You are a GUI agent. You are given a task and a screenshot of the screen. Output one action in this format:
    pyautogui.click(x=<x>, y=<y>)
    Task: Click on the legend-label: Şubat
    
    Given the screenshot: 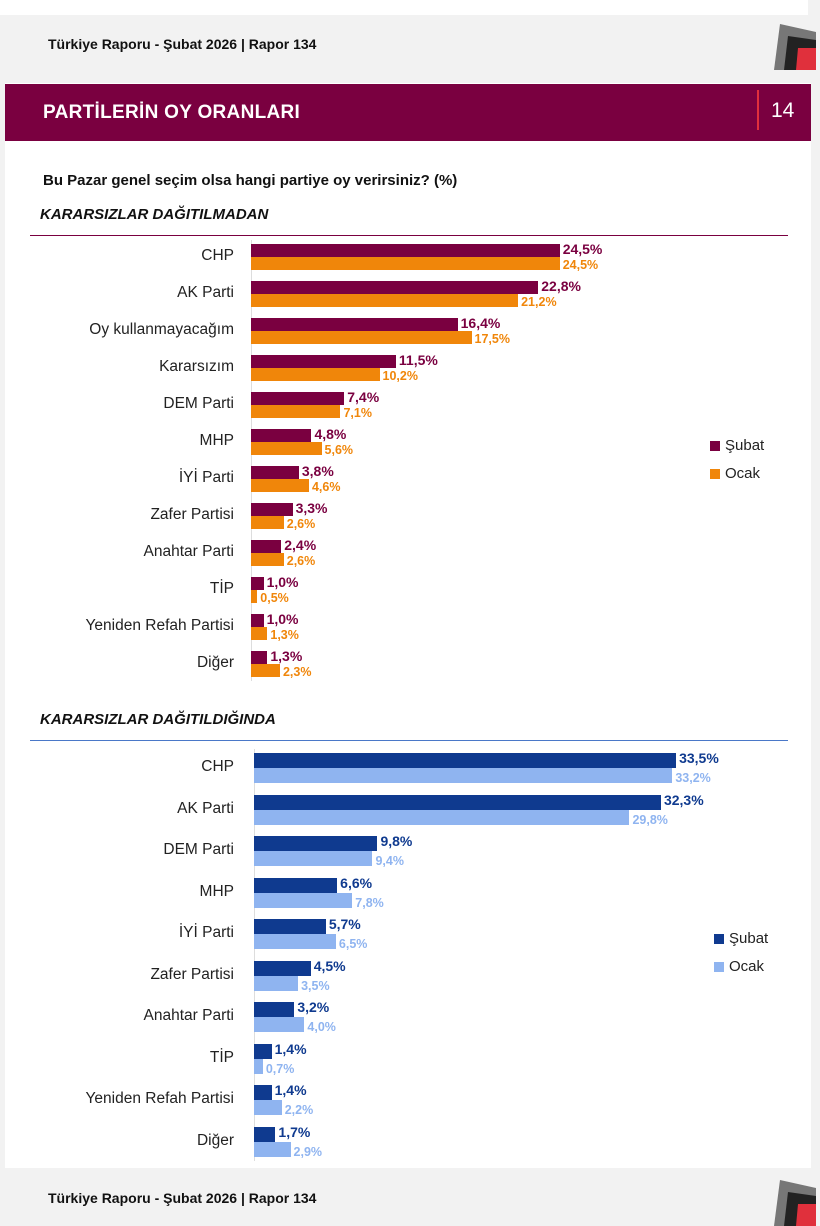 What is the action you would take?
    pyautogui.click(x=745, y=445)
    